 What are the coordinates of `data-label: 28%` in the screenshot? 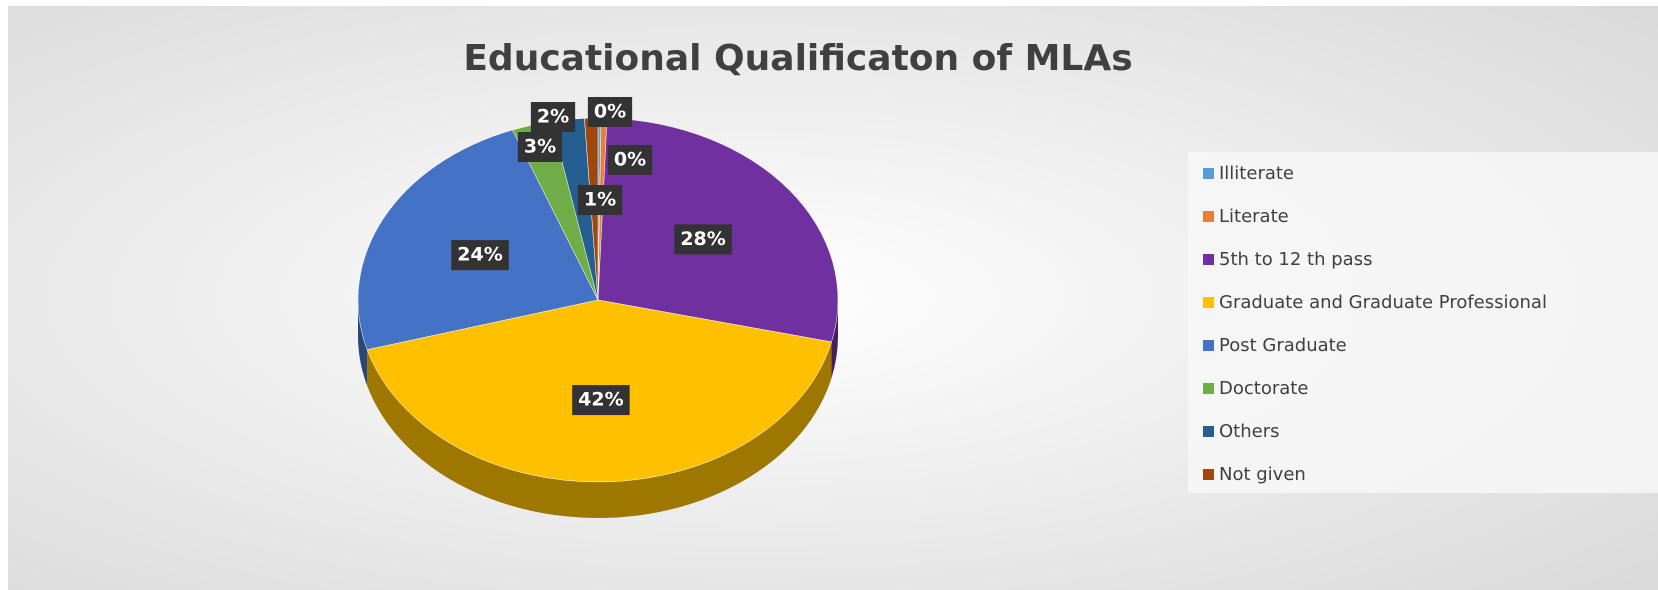 It's located at (702, 239).